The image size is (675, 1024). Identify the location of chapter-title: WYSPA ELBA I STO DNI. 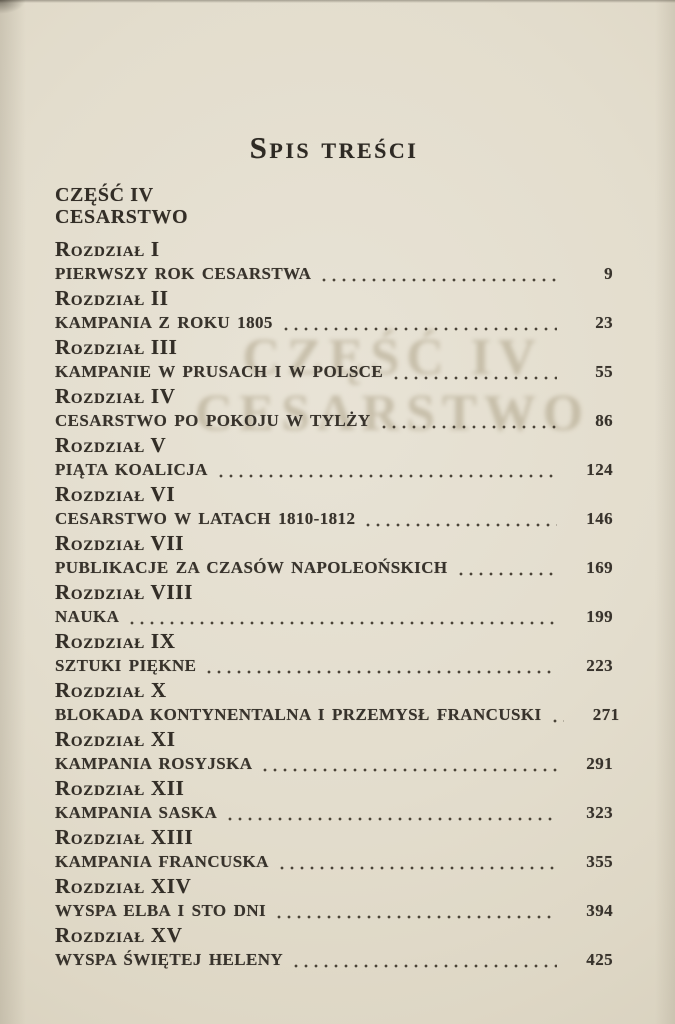
(161, 910).